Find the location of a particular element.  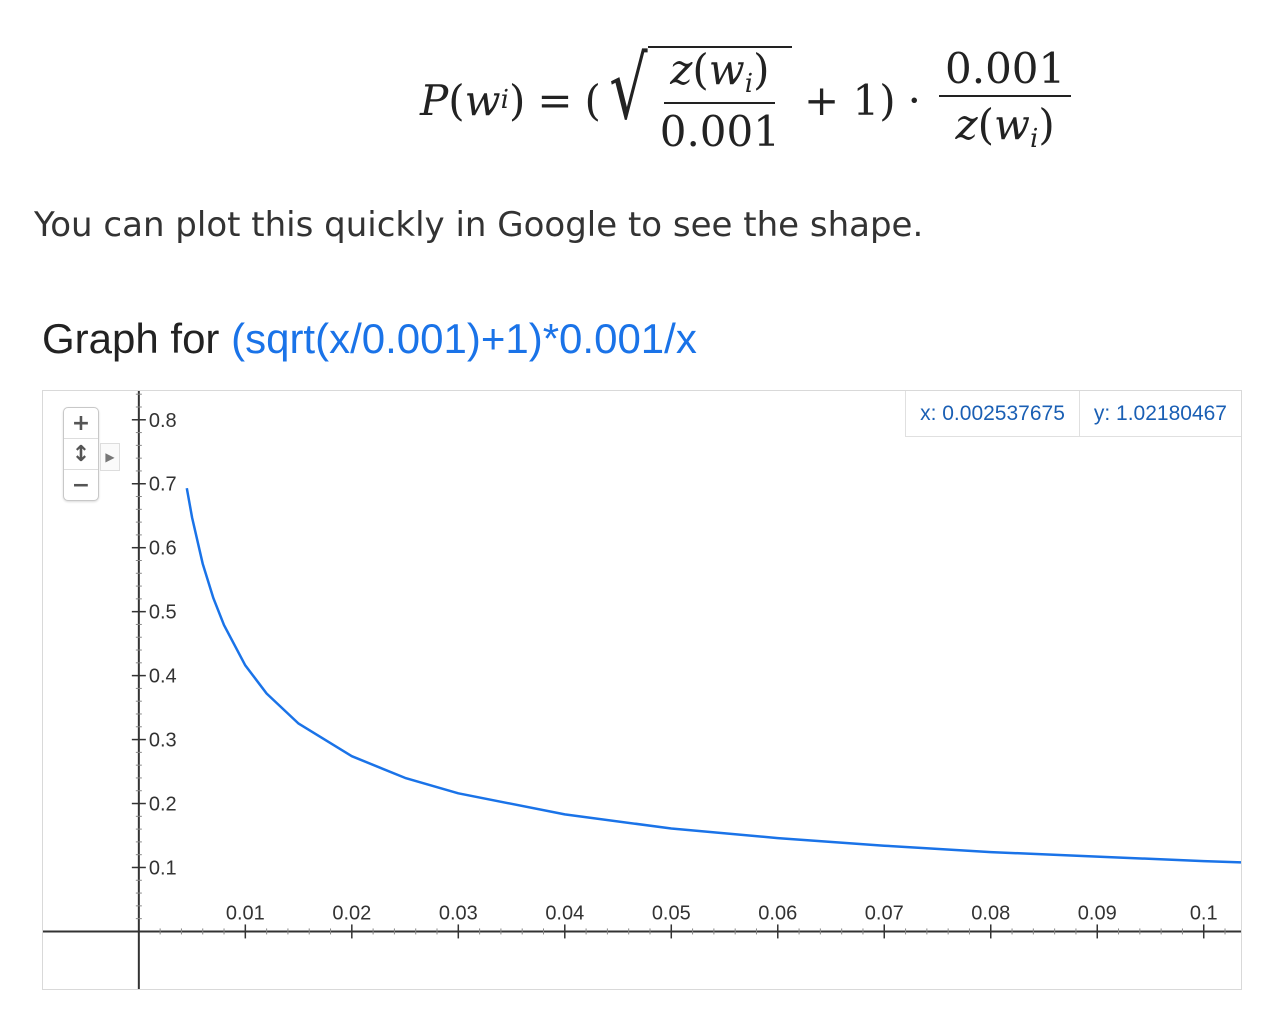

y-tick-label: 0.3 is located at coordinates (163, 741).